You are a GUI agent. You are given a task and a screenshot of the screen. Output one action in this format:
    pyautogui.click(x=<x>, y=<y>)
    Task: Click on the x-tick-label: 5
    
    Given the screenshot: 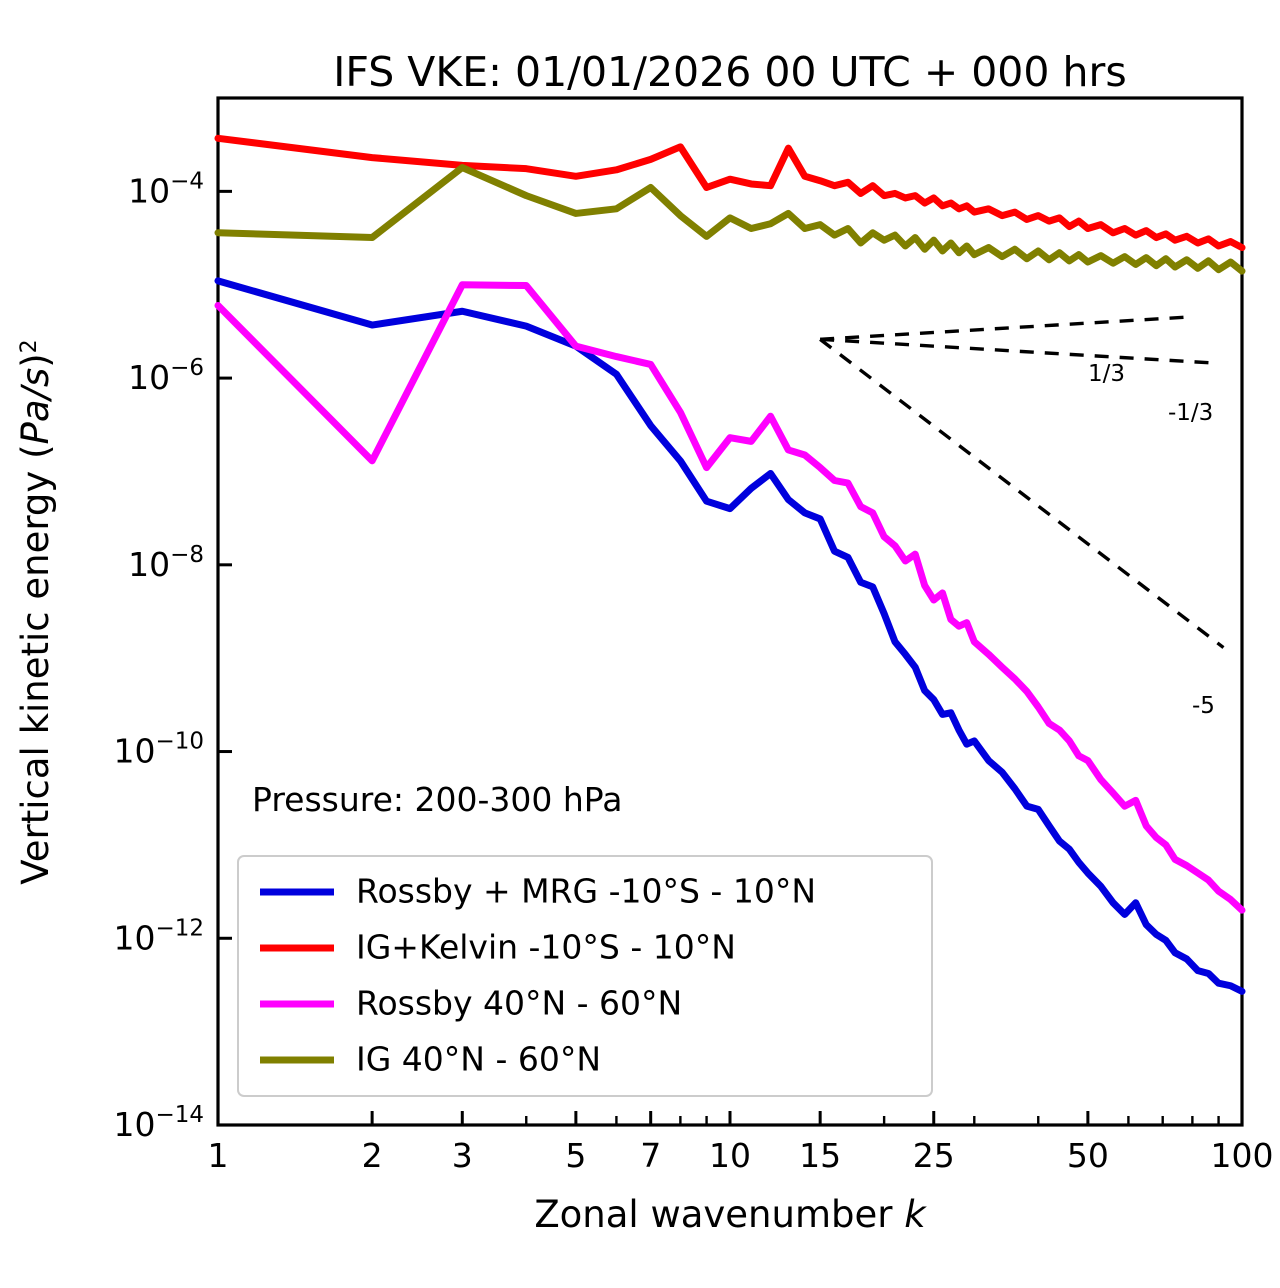 What is the action you would take?
    pyautogui.click(x=575, y=1155)
    